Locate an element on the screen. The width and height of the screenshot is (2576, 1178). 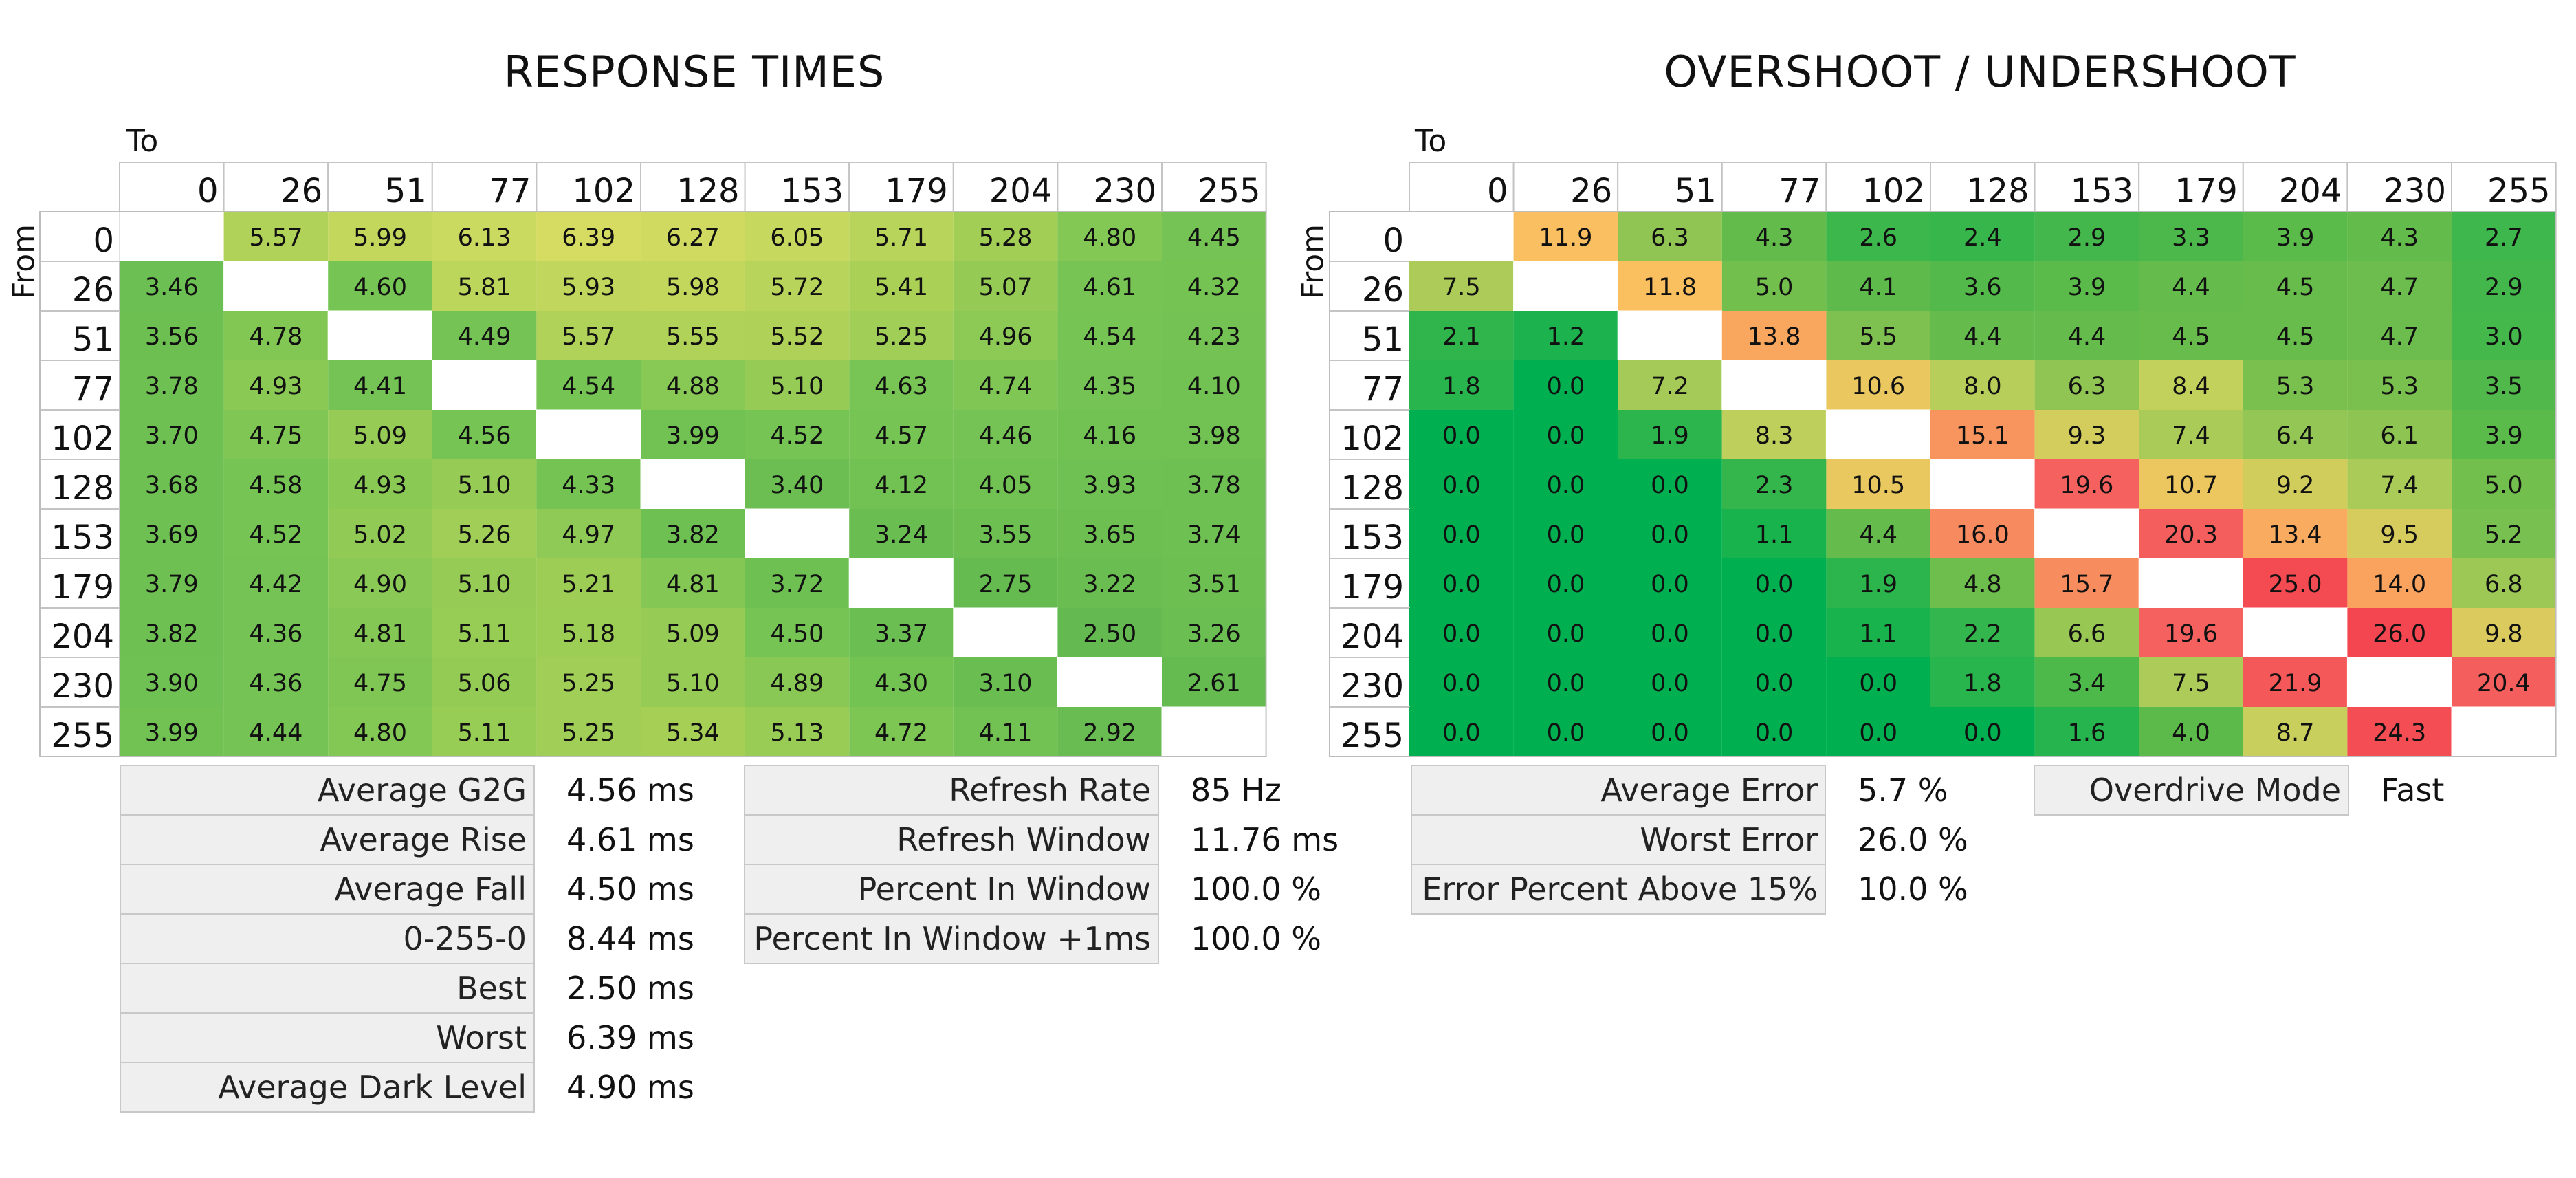
os-cell-value: 3.9 is located at coordinates (2504, 436).